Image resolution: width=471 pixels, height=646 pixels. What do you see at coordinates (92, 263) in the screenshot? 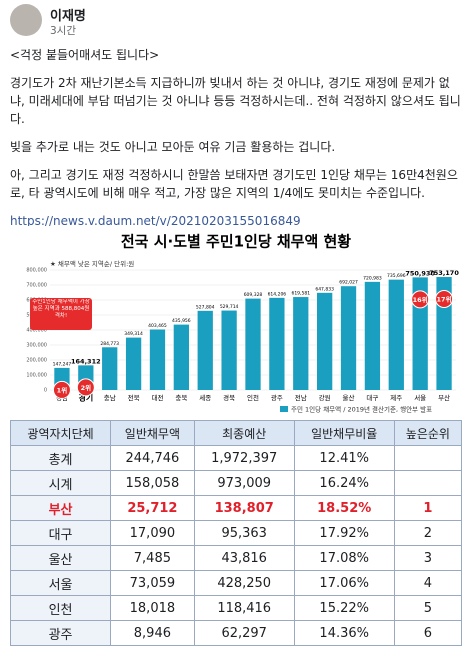
I see `chart-subtitle: ★ 채무액 낮은 지역순/ 단위:원` at bounding box center [92, 263].